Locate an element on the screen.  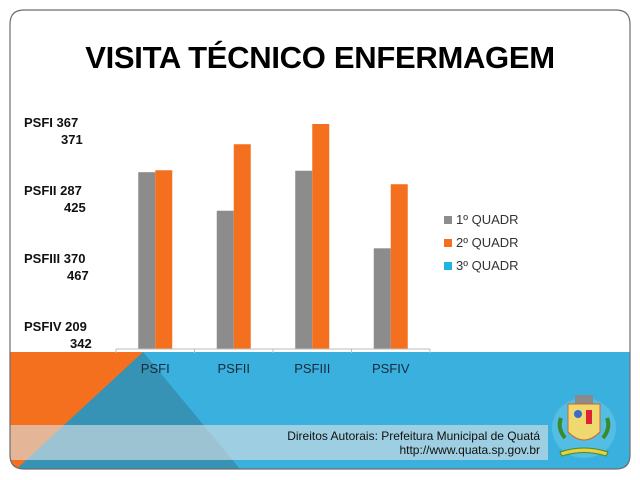
side-label-psfii: PSFII 287 425 is located at coordinates (55, 199).